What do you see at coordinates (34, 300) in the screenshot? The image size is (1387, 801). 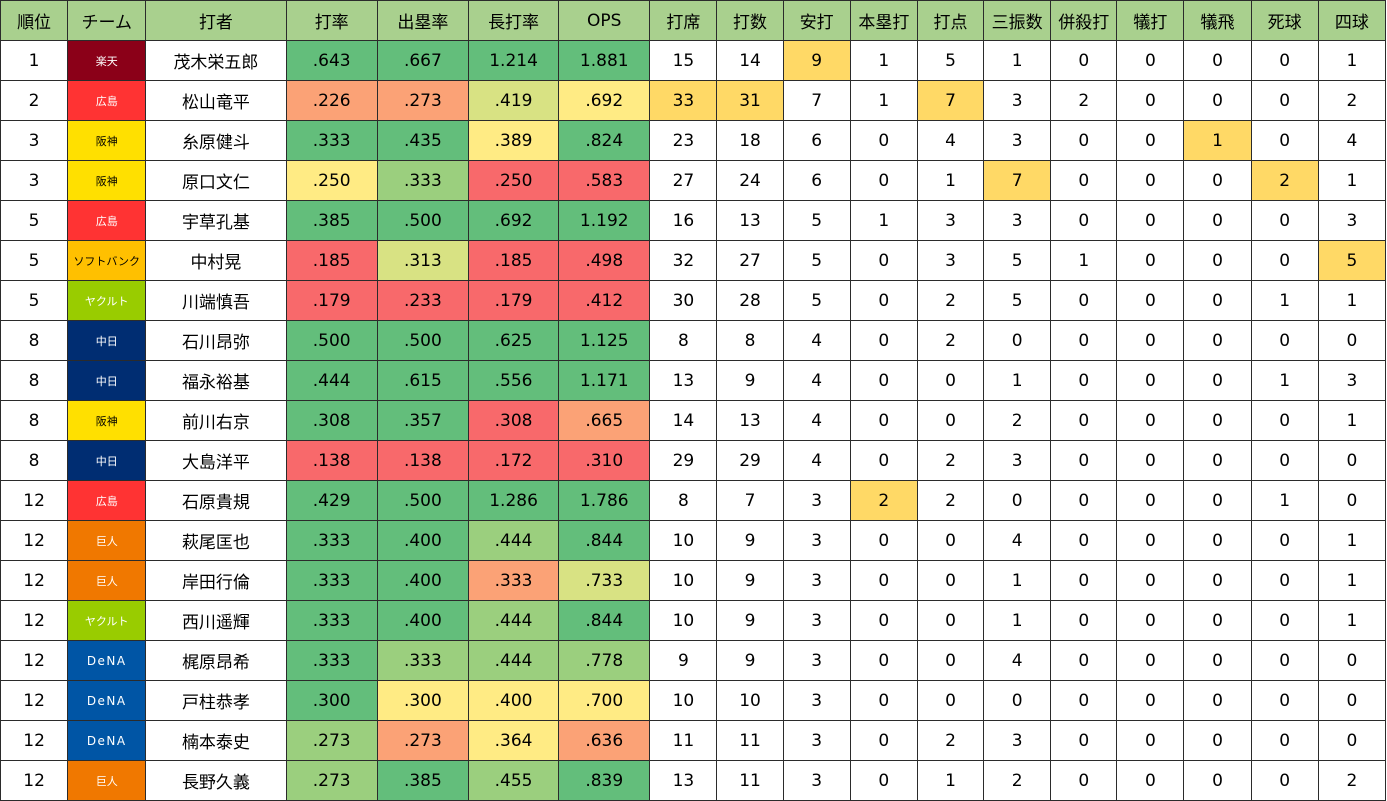 I see `rank-cell: 5` at bounding box center [34, 300].